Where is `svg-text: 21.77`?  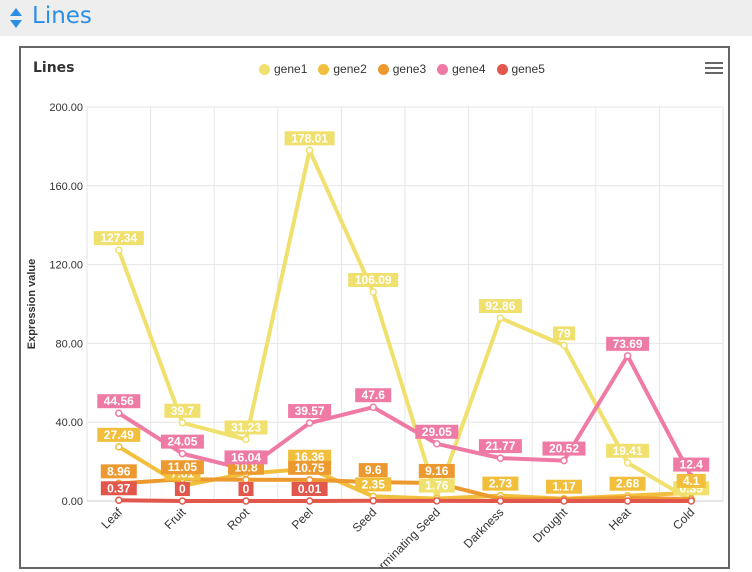
svg-text: 21.77 is located at coordinates (500, 446).